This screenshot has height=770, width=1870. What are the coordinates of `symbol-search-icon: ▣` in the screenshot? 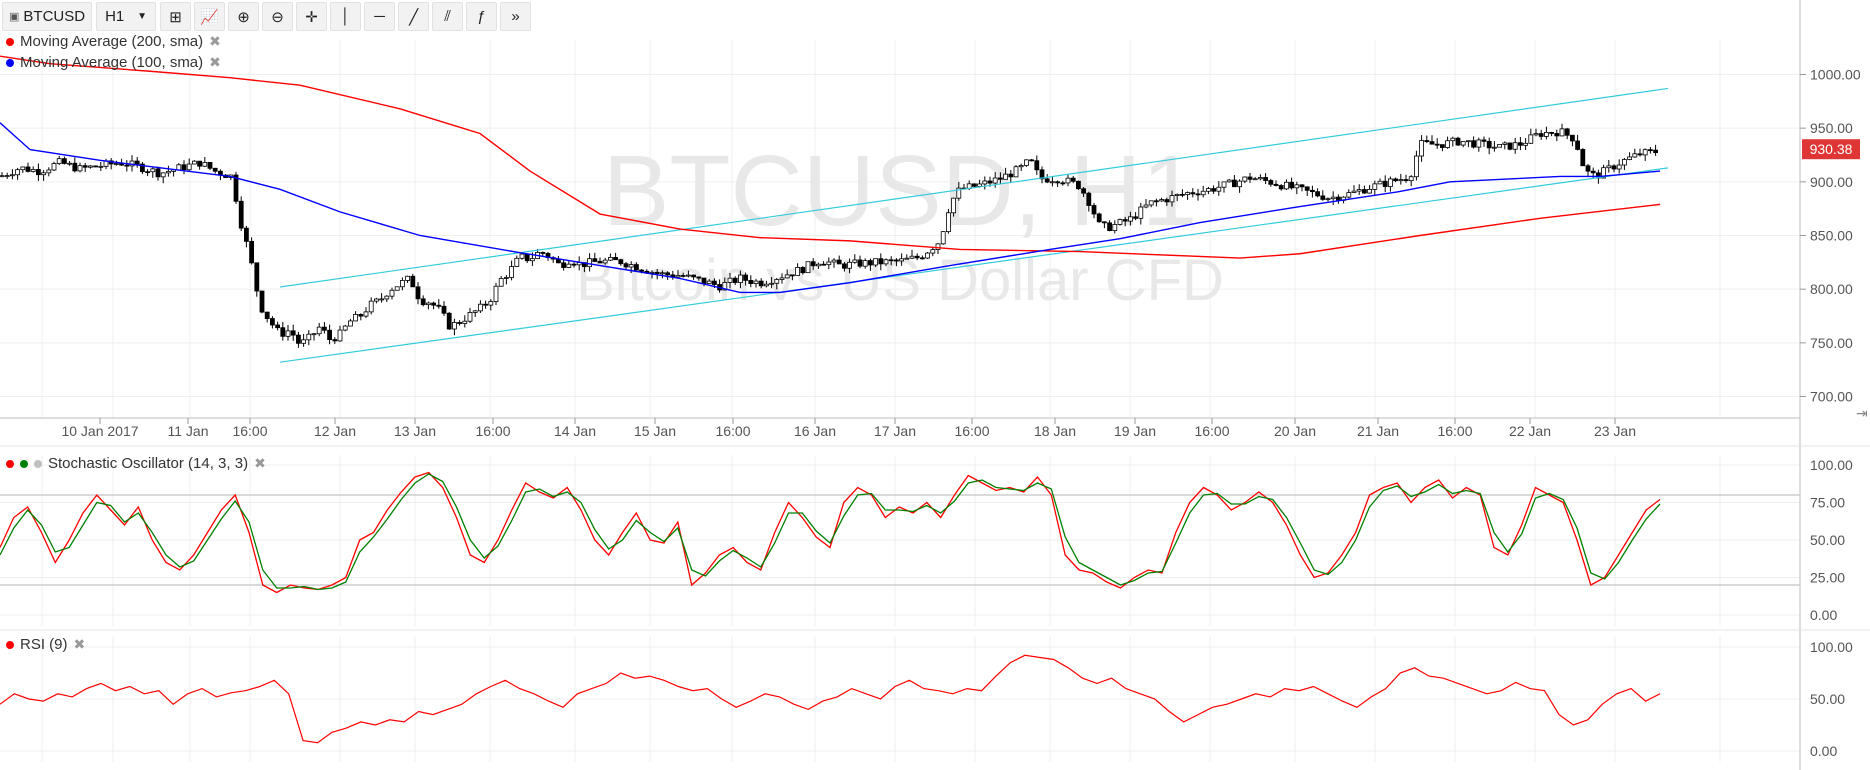 It's located at (14, 17).